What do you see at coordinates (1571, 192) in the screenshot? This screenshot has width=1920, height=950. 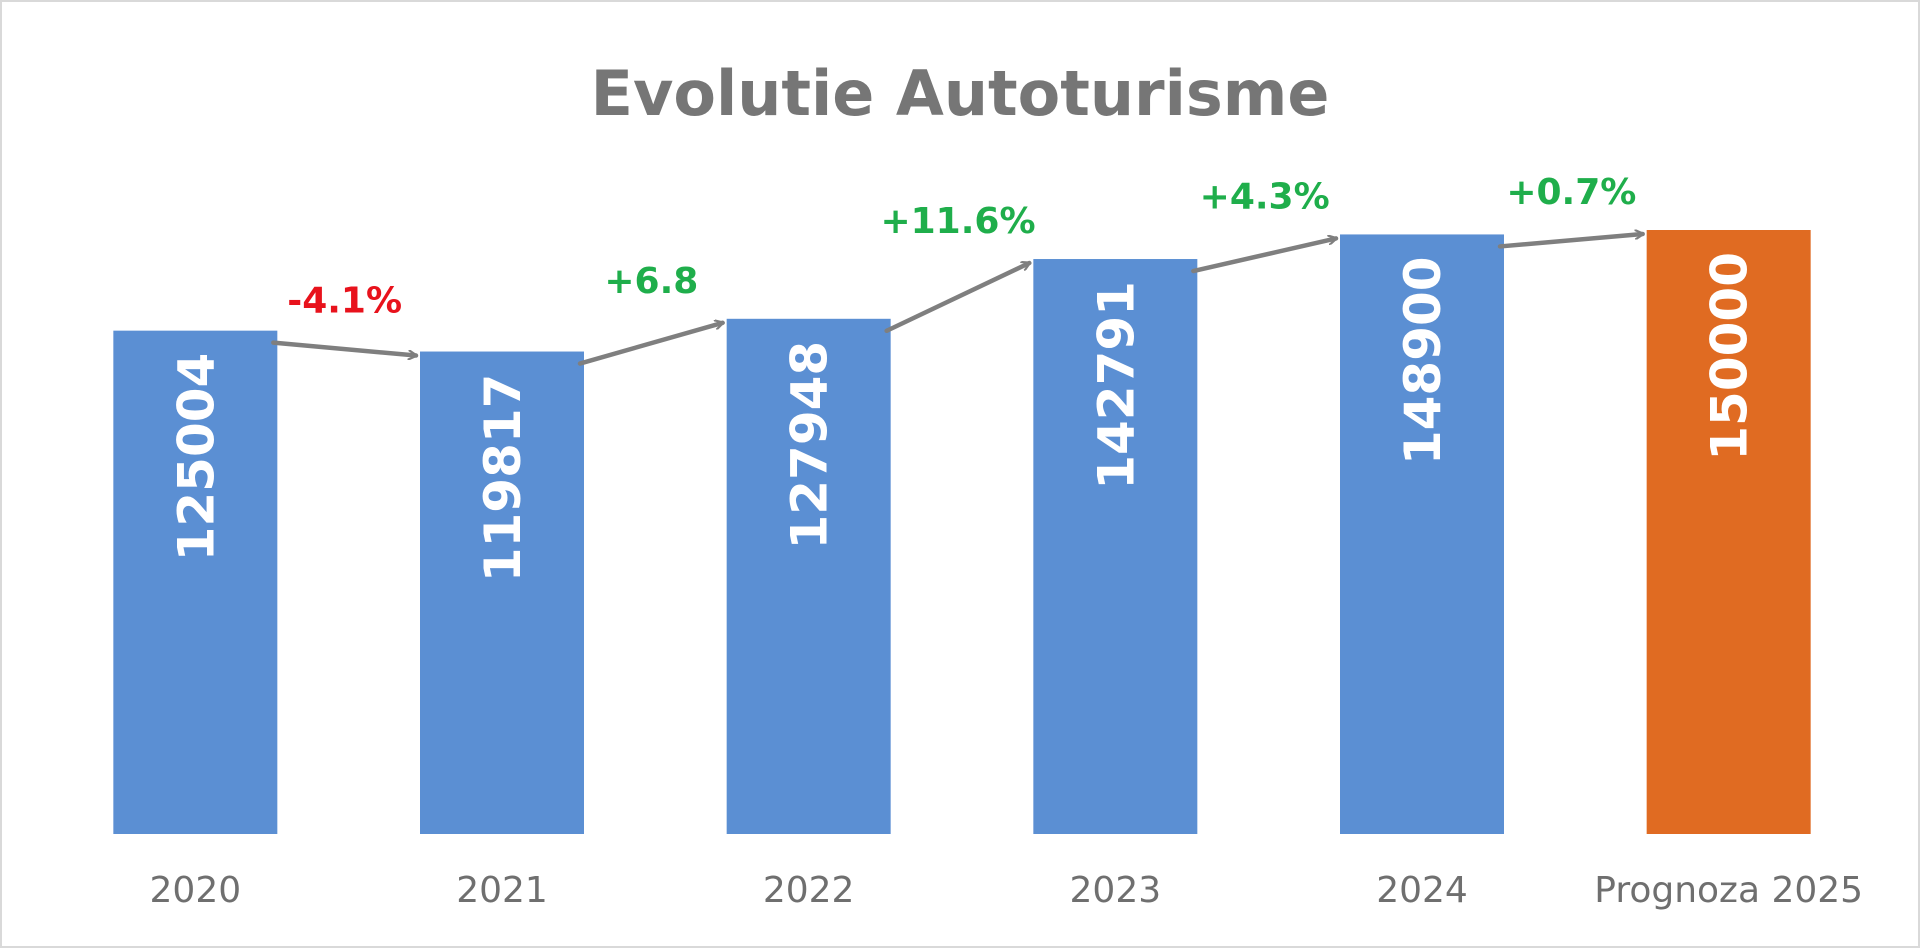 I see `change-label: +0.7%` at bounding box center [1571, 192].